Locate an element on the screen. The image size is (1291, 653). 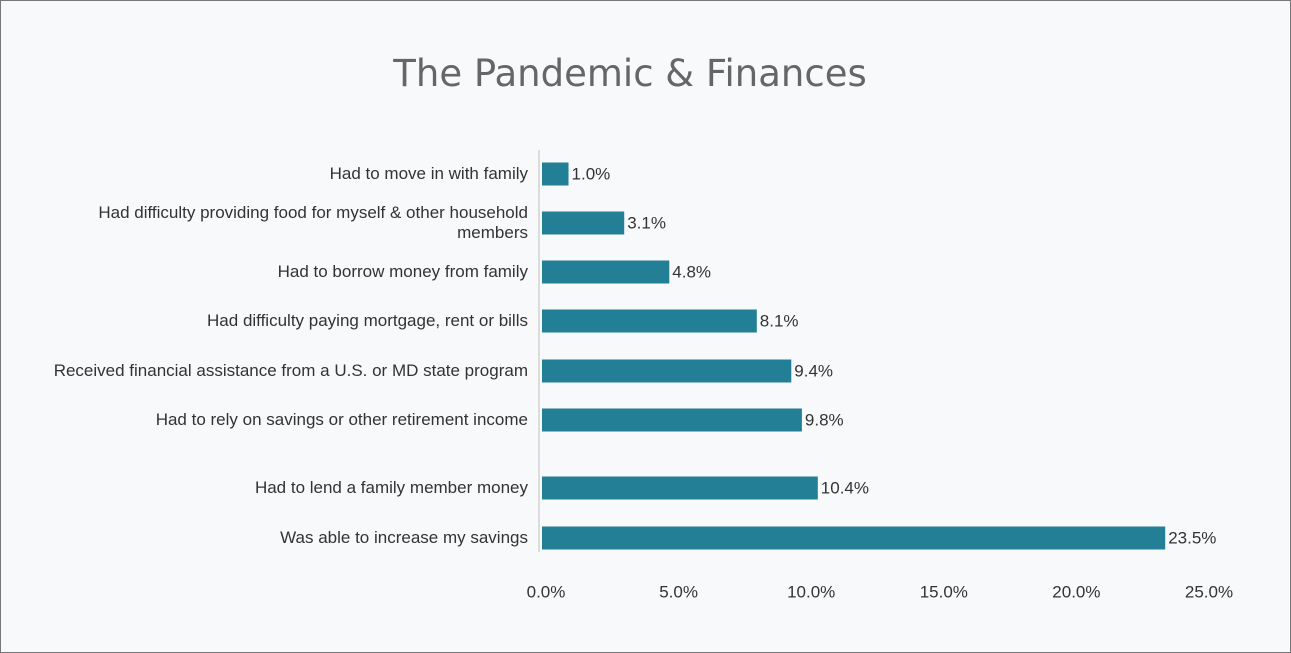
value-label: 4.8% is located at coordinates (691, 271).